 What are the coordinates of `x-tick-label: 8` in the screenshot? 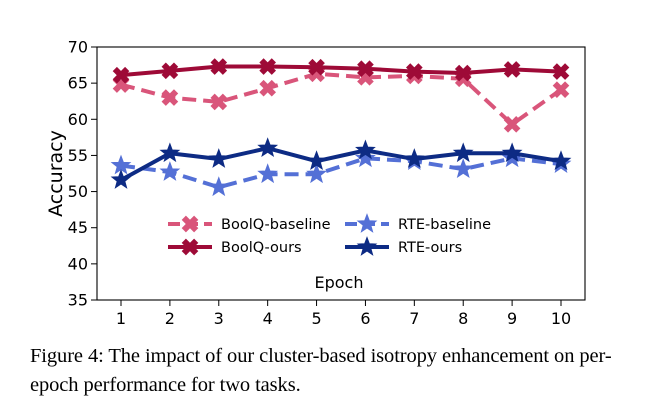 It's located at (463, 318).